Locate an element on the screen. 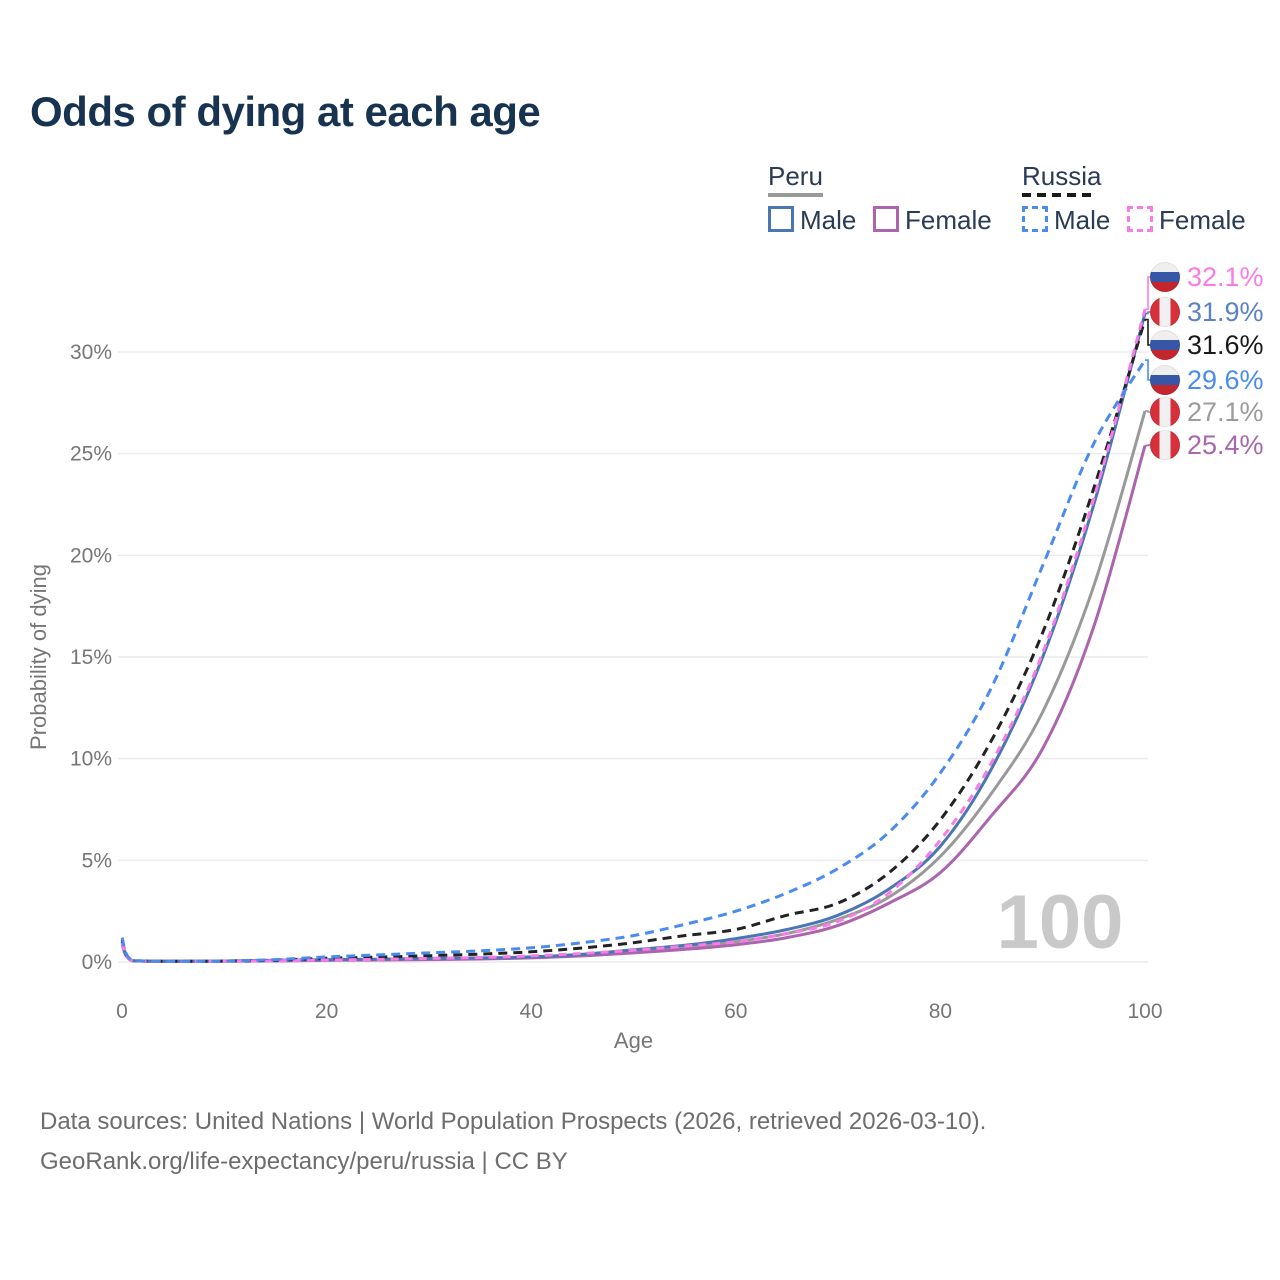  page-title: Odds of dying at each age is located at coordinates (285, 111).